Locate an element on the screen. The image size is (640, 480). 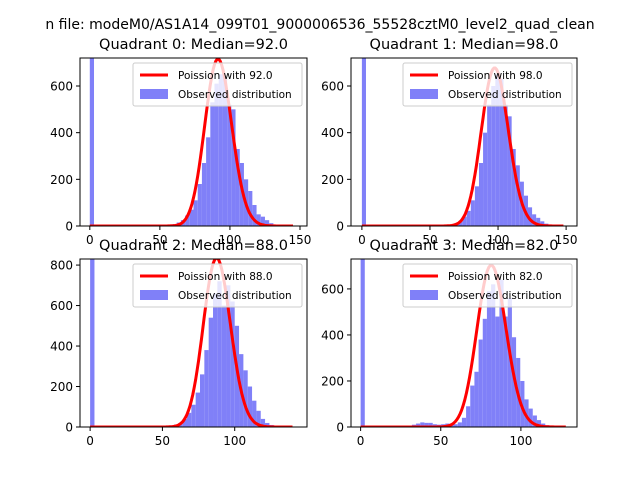
legend-1: Poission with 98.0 Observed distribution is located at coordinates (487, 84).